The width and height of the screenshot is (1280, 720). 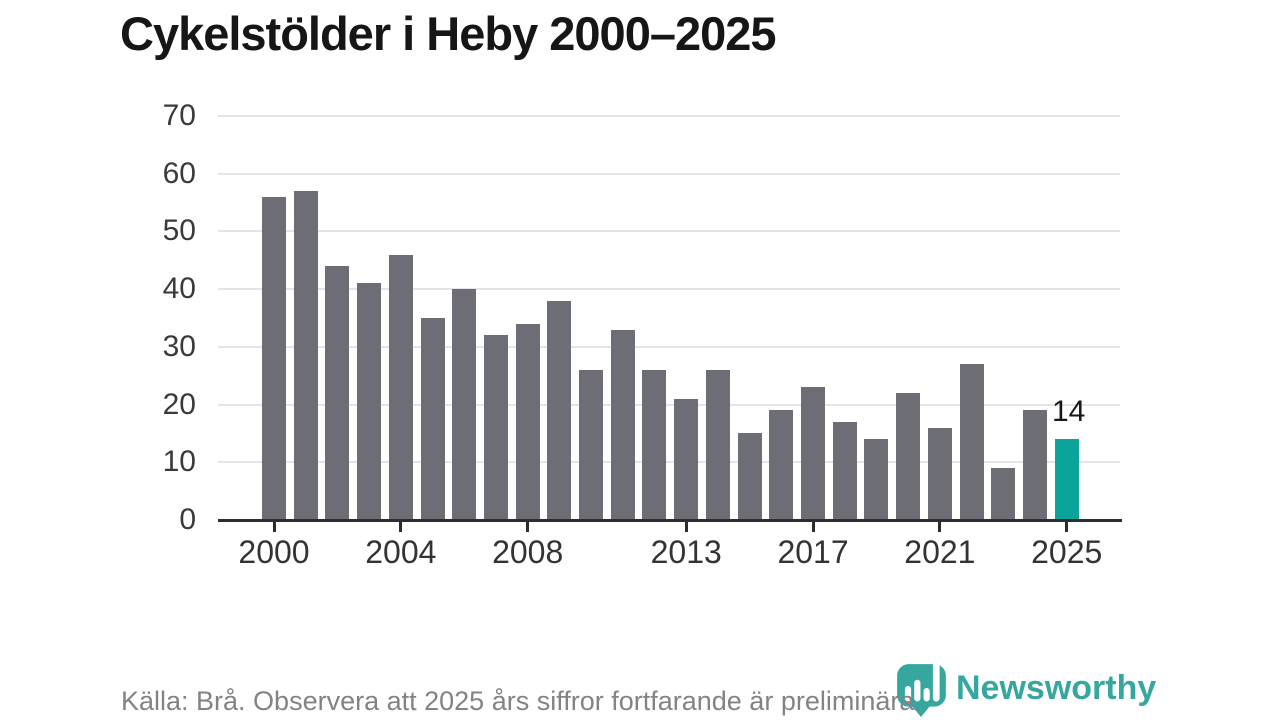 What do you see at coordinates (1069, 412) in the screenshot?
I see `bar-value-label: 14` at bounding box center [1069, 412].